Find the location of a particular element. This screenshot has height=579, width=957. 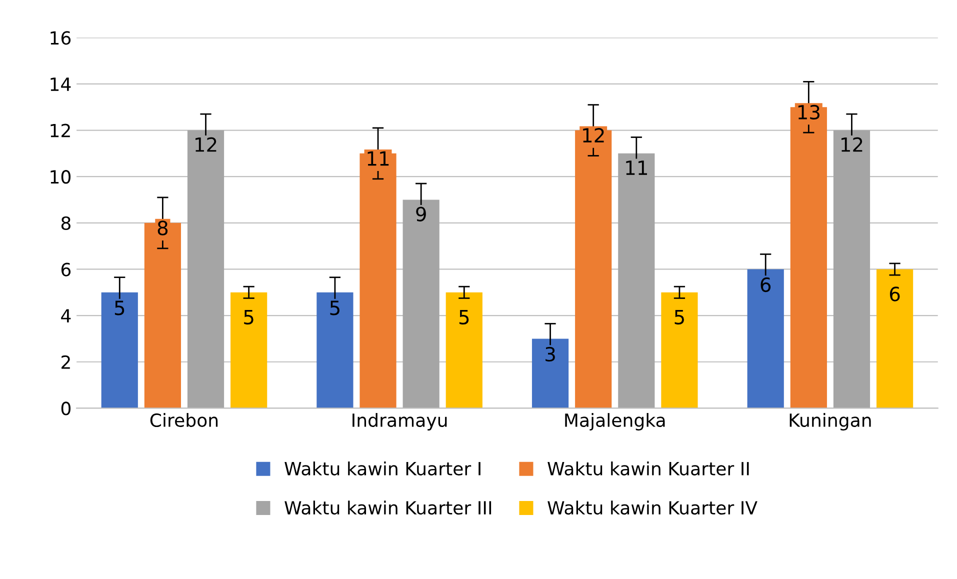

data-label: 9 is located at coordinates (421, 214).